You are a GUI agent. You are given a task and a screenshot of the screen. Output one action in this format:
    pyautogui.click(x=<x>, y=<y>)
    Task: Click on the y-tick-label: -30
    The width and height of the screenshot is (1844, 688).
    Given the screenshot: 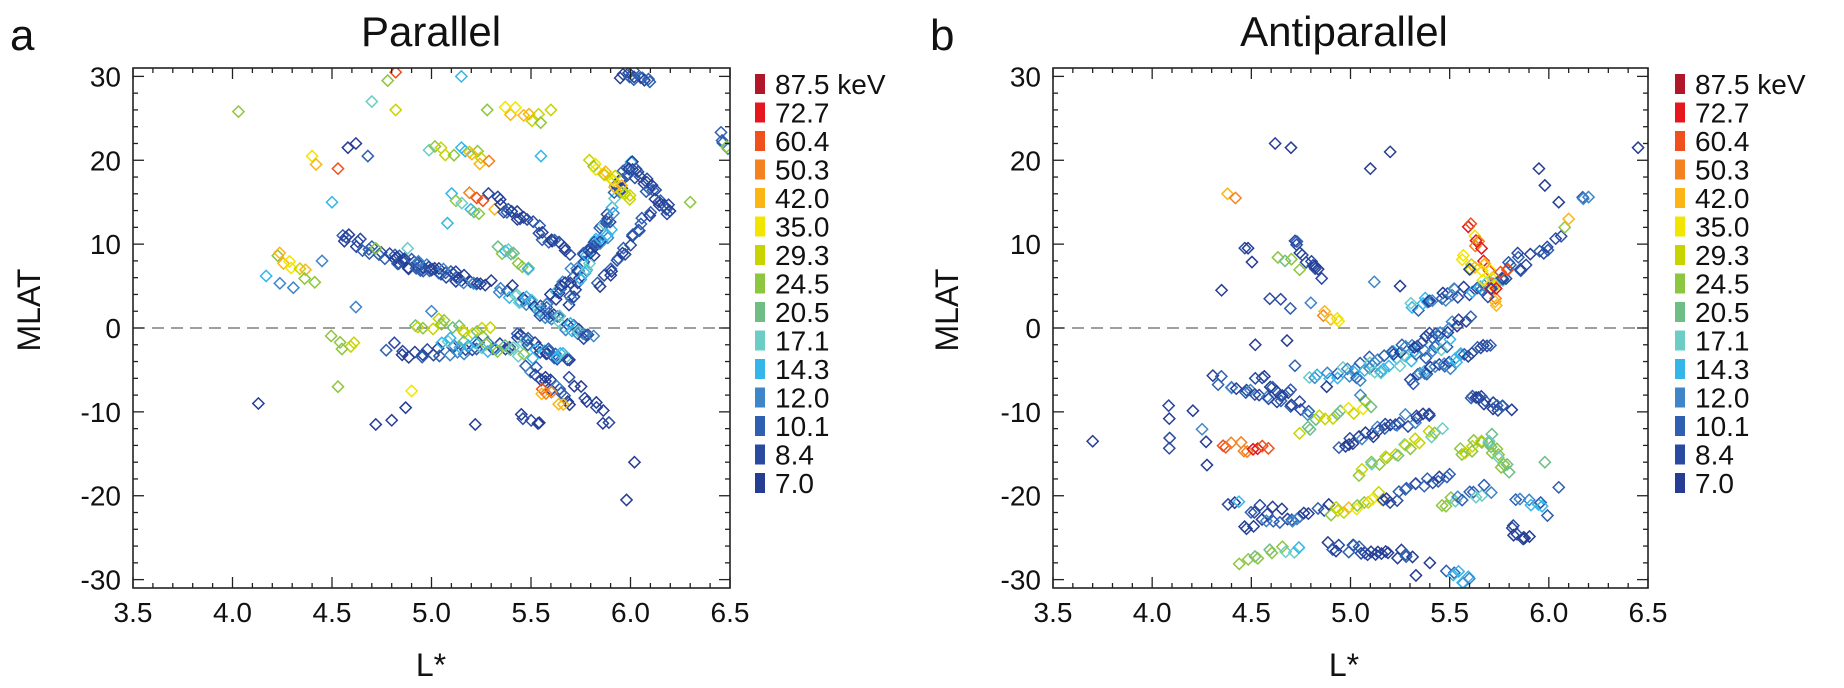 What is the action you would take?
    pyautogui.click(x=1021, y=580)
    